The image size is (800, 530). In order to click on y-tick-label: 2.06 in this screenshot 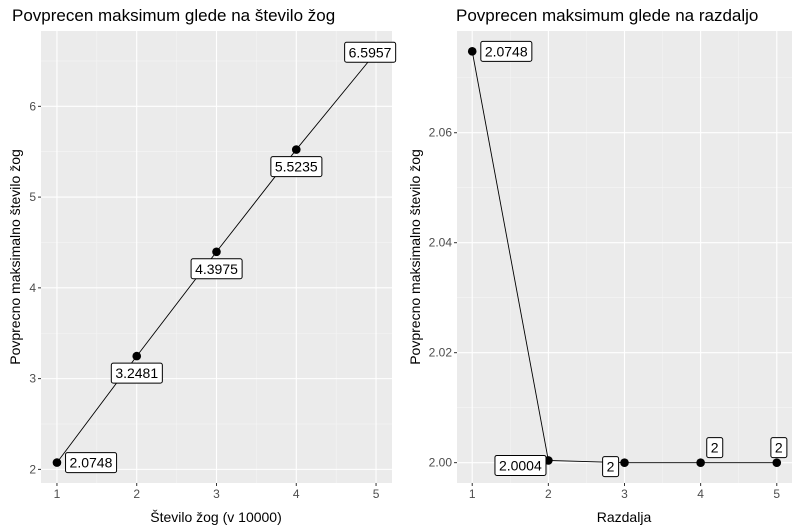, I will do `click(441, 133)`.